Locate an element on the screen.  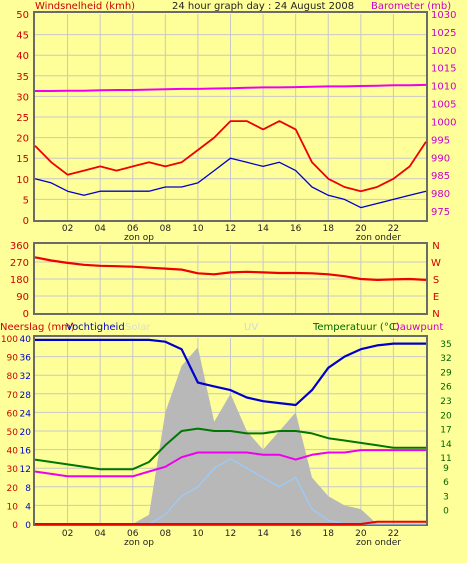
barometer-ytick-1010: 1010 is located at coordinates (443, 87).